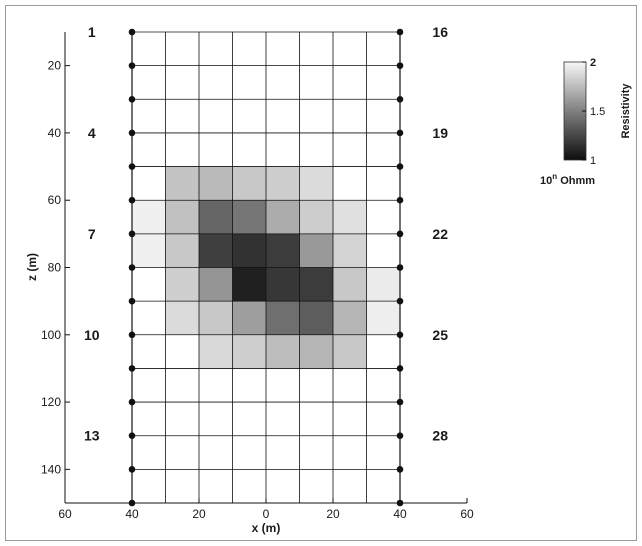  Describe the element at coordinates (51, 469) in the screenshot. I see `y-tick-label: 140` at that location.